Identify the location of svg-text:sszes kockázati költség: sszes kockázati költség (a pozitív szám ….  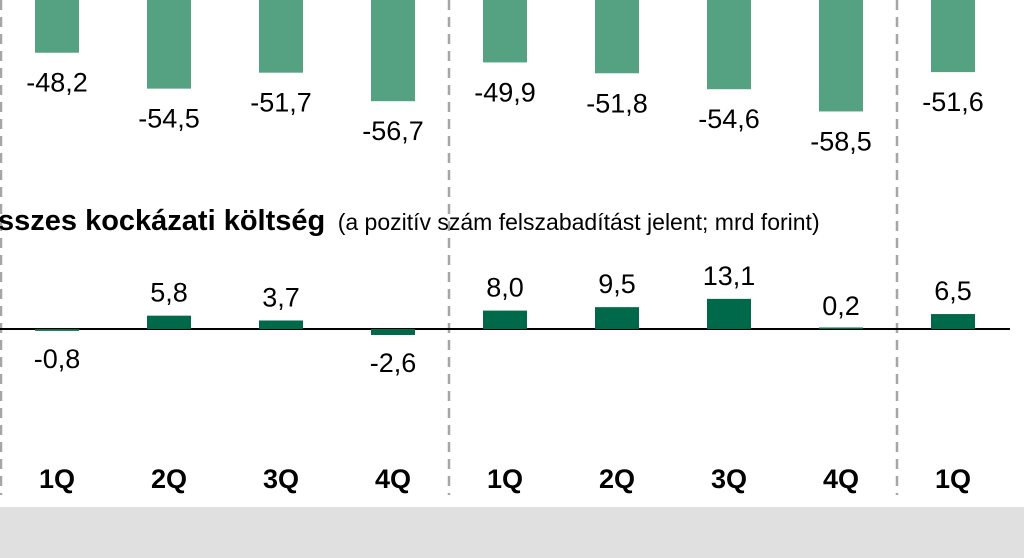
(410, 221).